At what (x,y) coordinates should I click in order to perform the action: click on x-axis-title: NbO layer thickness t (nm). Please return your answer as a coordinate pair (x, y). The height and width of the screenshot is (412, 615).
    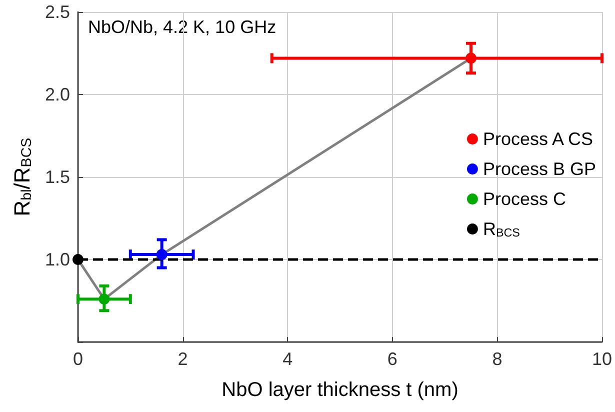
    Looking at the image, I should click on (340, 390).